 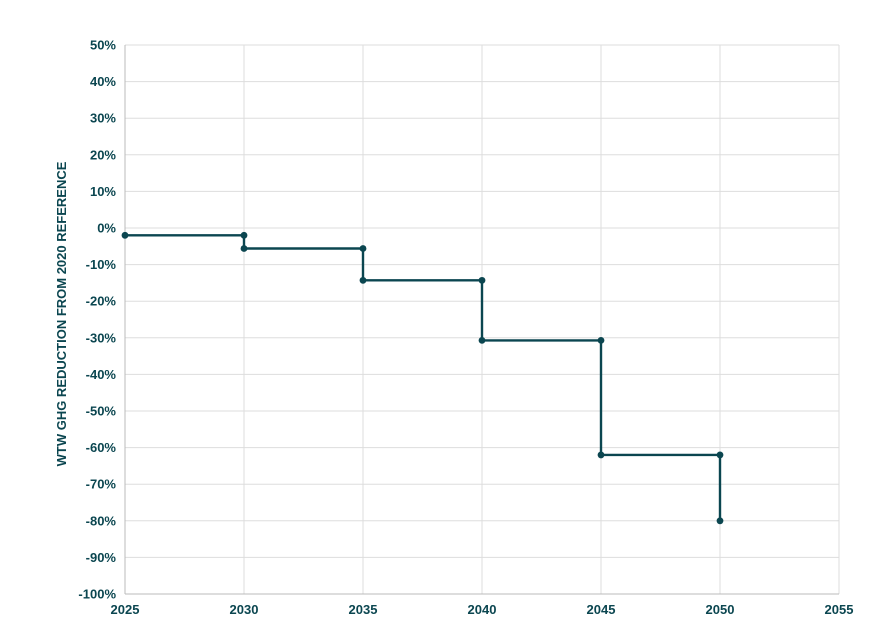 I want to click on y-tick-label: -10%, so click(x=101, y=264).